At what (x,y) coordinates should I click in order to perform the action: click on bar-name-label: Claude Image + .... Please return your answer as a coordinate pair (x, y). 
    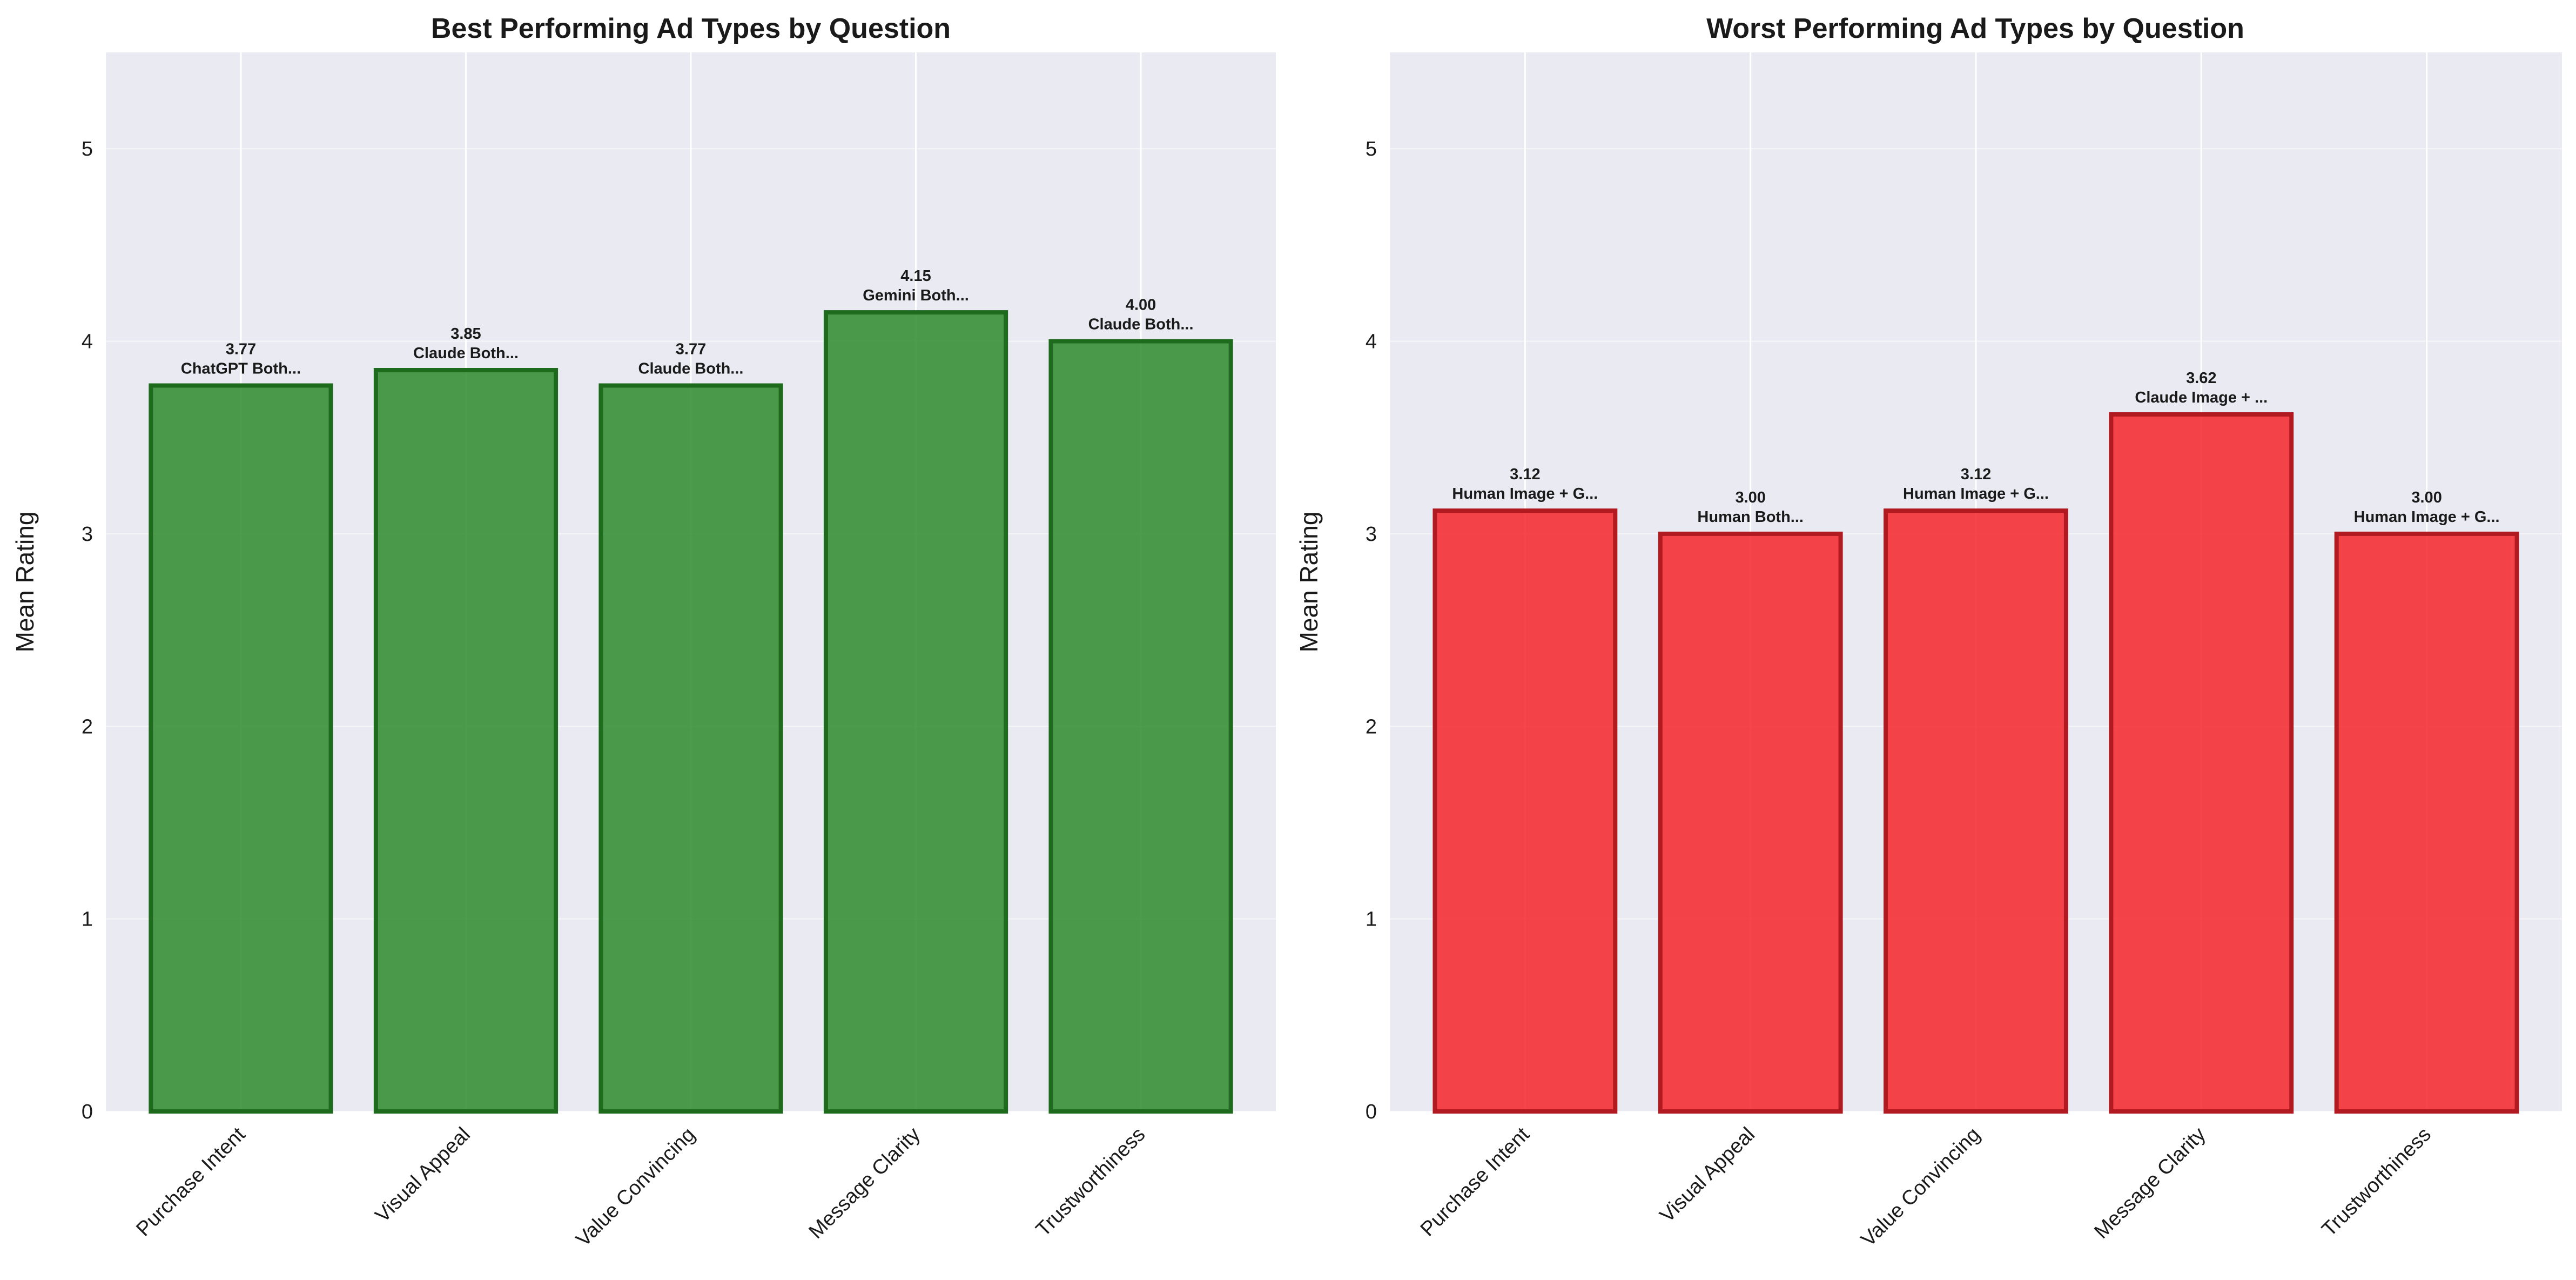
    Looking at the image, I should click on (2201, 398).